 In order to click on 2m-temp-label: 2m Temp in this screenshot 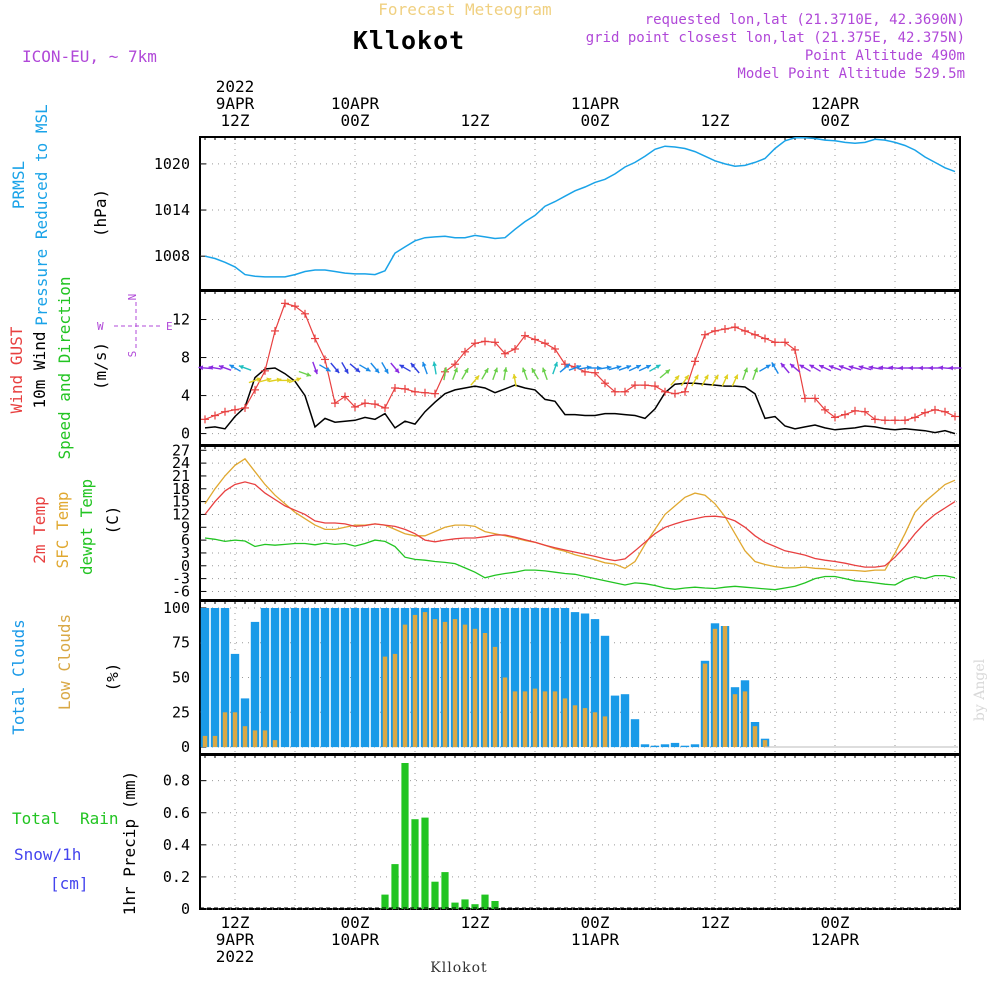, I will do `click(39, 529)`.